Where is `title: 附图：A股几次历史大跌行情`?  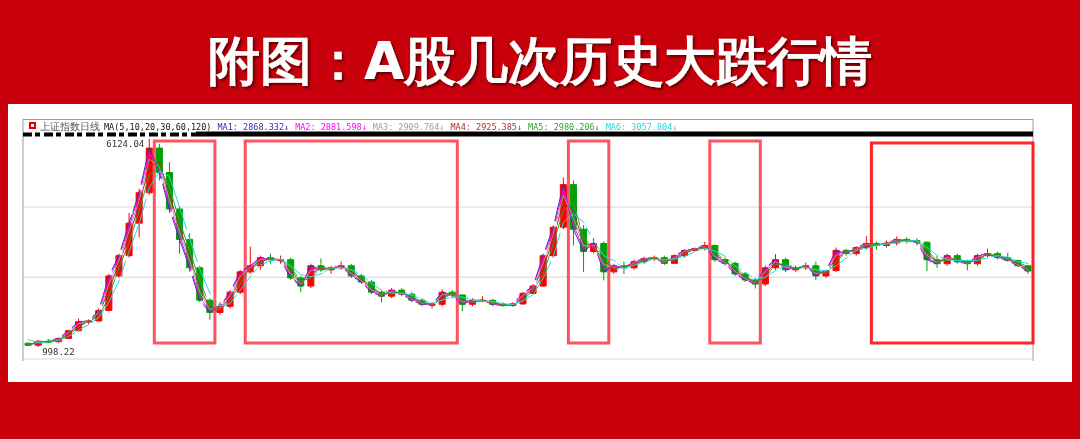
title: 附图：A股几次历史大跌行情 is located at coordinates (540, 61).